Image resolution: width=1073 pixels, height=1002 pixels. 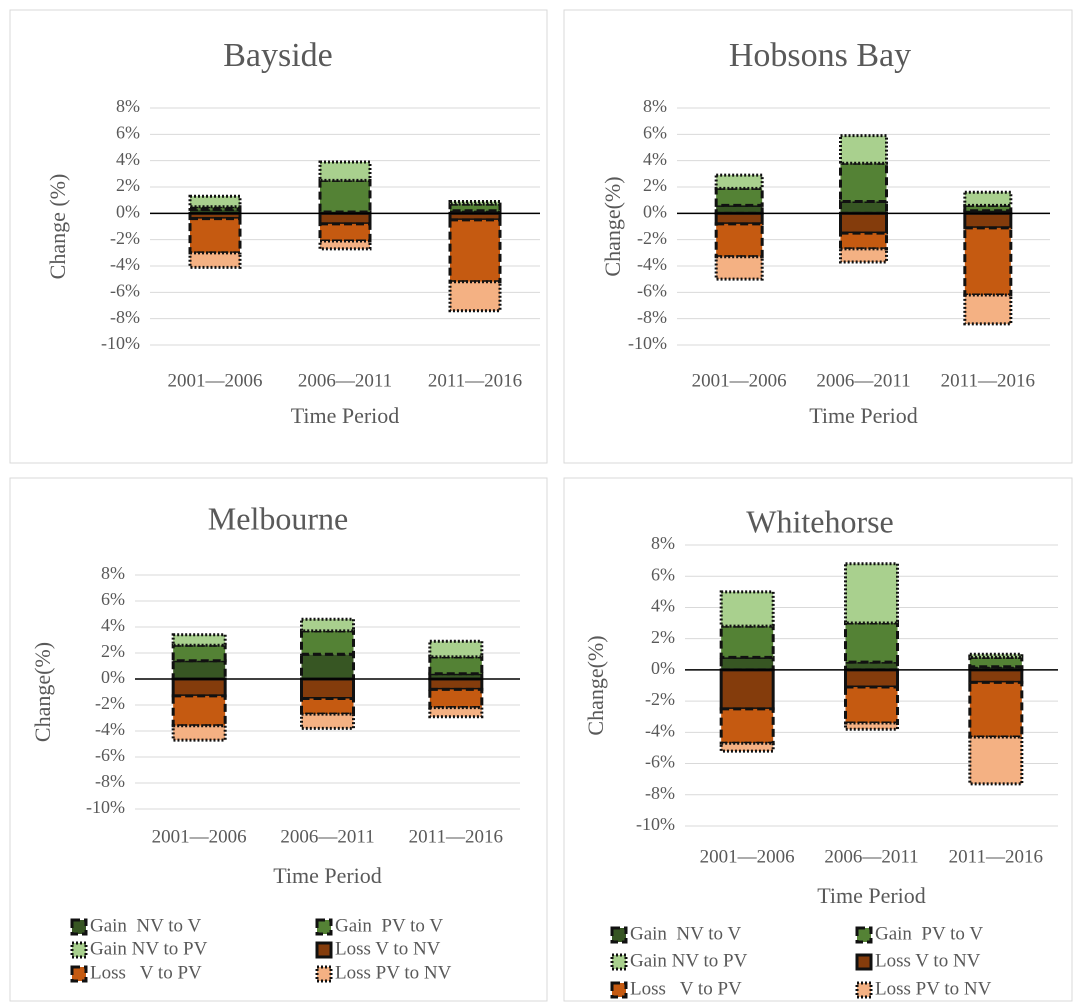 I want to click on legend-label: Gain NV to V, so click(x=145, y=925).